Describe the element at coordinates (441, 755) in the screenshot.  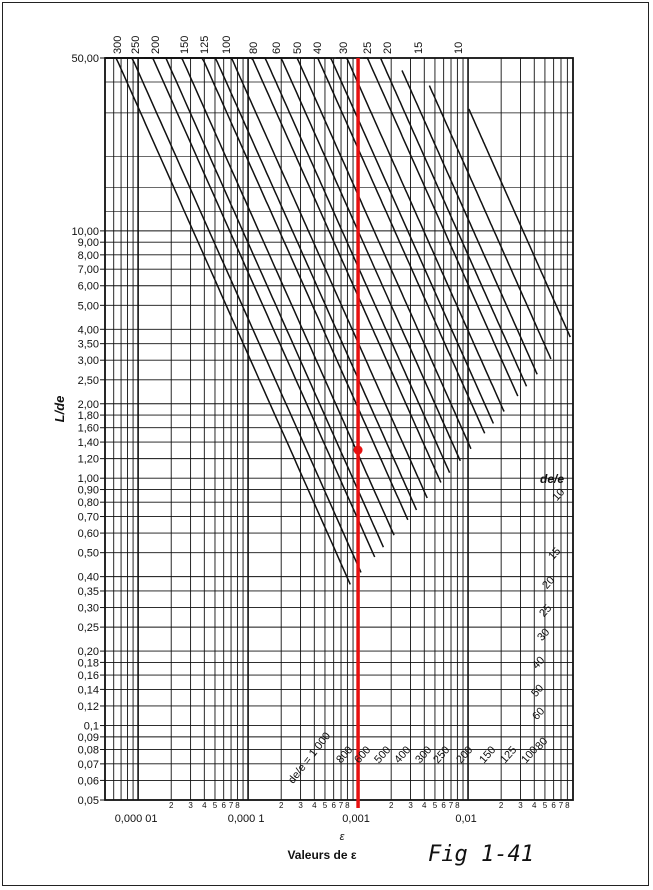
I see `curve-label: 250` at that location.